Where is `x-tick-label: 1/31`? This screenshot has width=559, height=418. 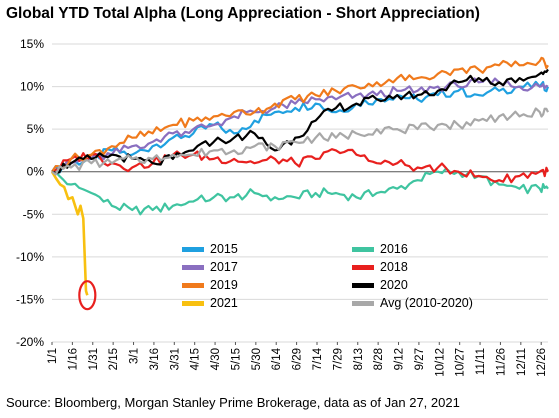
x-tick-label: 1/31 is located at coordinates (94, 359).